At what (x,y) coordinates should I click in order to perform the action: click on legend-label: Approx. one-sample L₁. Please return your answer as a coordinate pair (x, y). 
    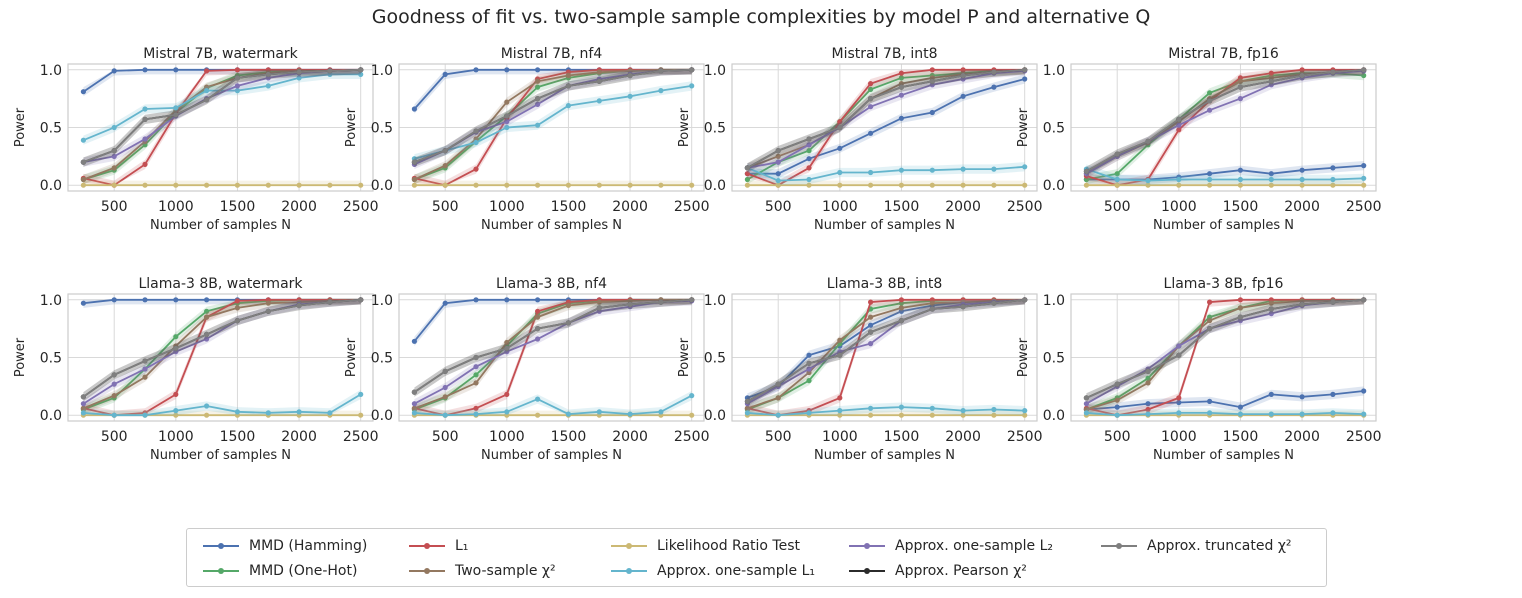
    Looking at the image, I should click on (736, 571).